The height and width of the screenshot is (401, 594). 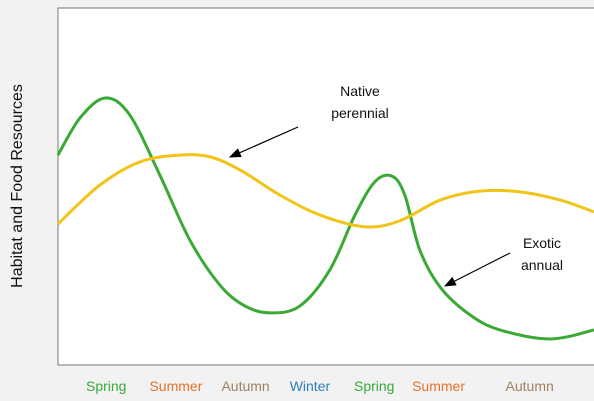 I want to click on annotation: annual, so click(x=542, y=265).